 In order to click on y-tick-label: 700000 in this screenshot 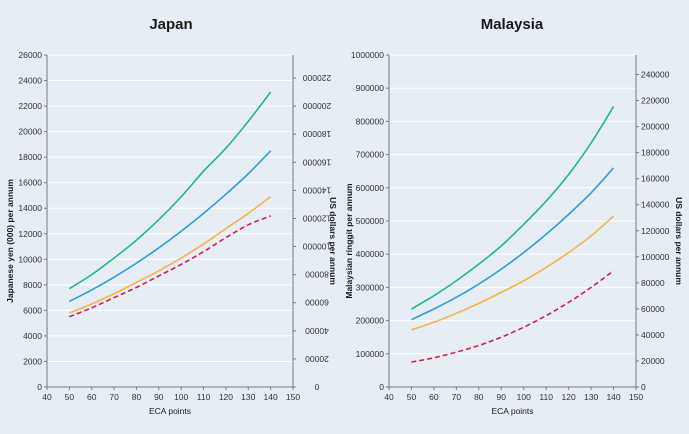, I will do `click(370, 155)`.